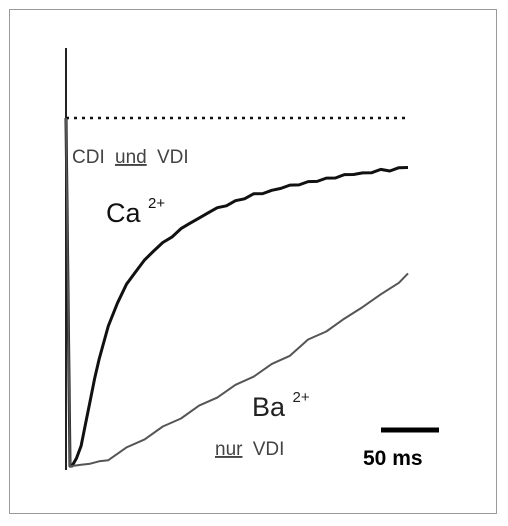  What do you see at coordinates (229, 449) in the screenshot?
I see `series-sublabel-ba-underlined: nur` at bounding box center [229, 449].